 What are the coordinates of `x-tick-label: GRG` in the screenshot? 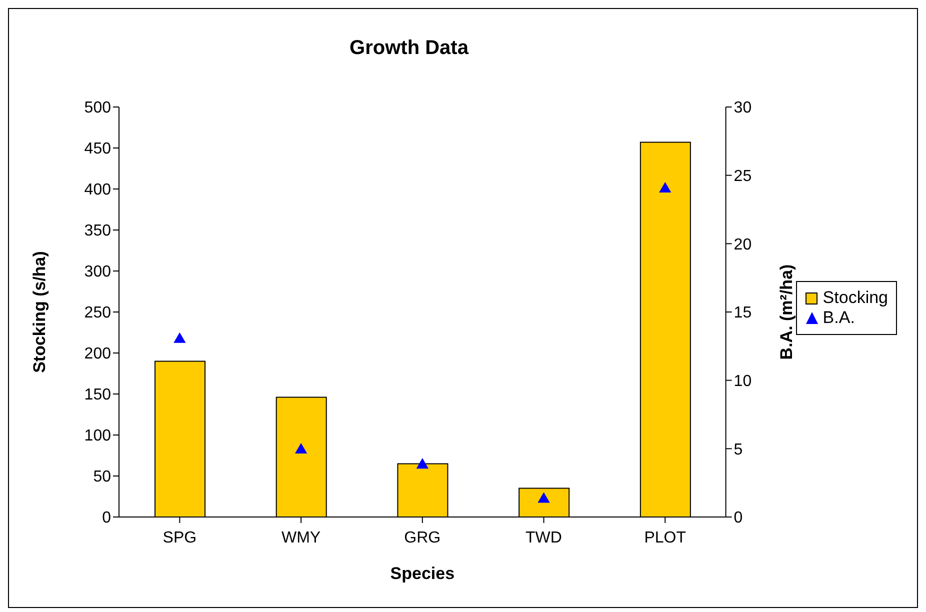 It's located at (422, 537).